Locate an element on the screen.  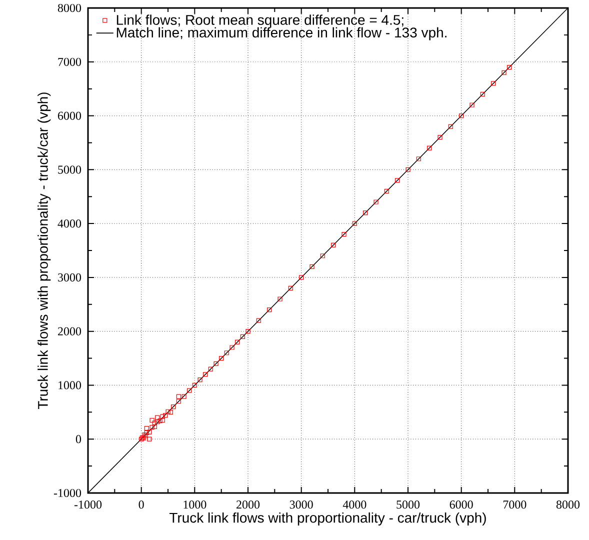
y-tick-label: 3000 is located at coordinates (70, 277).